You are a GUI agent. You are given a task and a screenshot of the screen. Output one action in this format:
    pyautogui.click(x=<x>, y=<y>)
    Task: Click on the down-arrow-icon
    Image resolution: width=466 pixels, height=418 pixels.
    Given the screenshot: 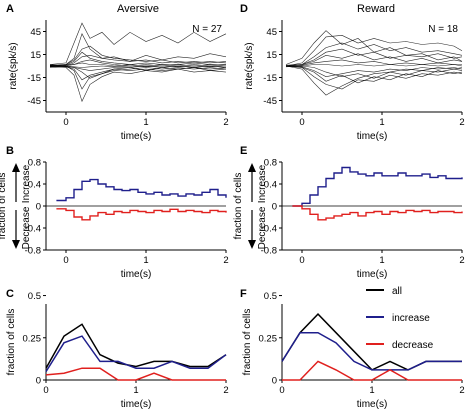 What is the action you would take?
    pyautogui.click(x=252, y=244)
    